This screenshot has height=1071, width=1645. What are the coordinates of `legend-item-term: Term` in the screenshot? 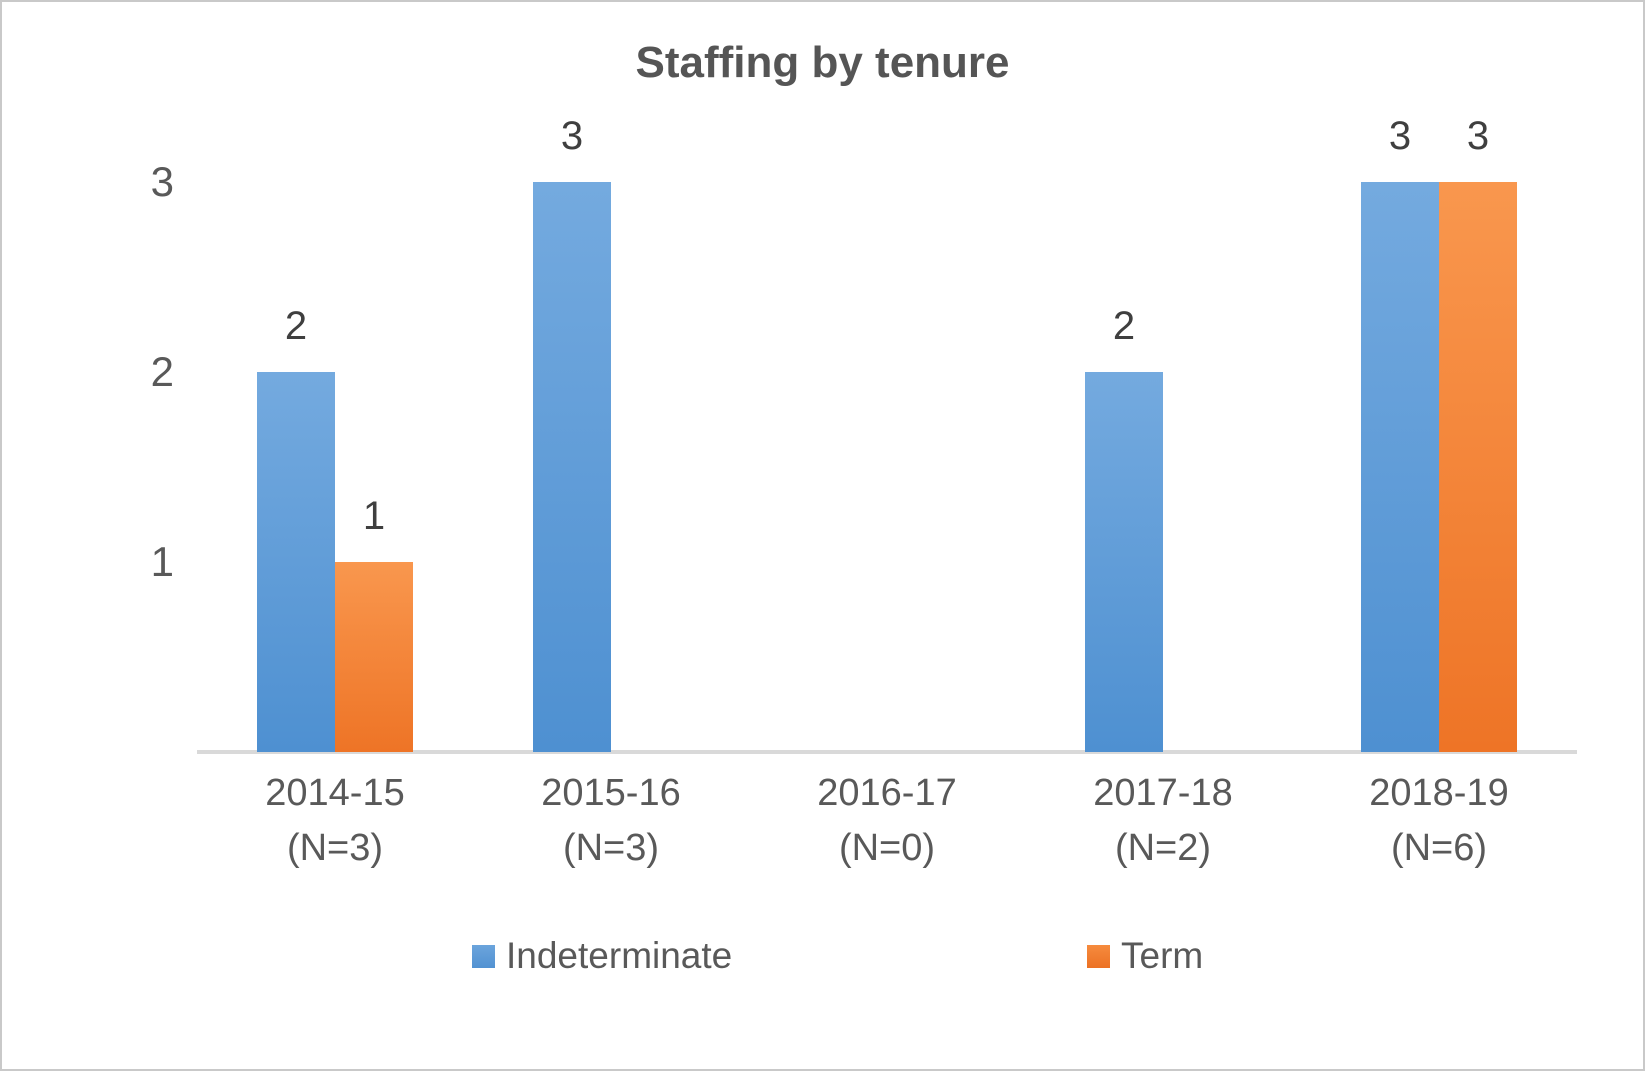 It's located at (1145, 956).